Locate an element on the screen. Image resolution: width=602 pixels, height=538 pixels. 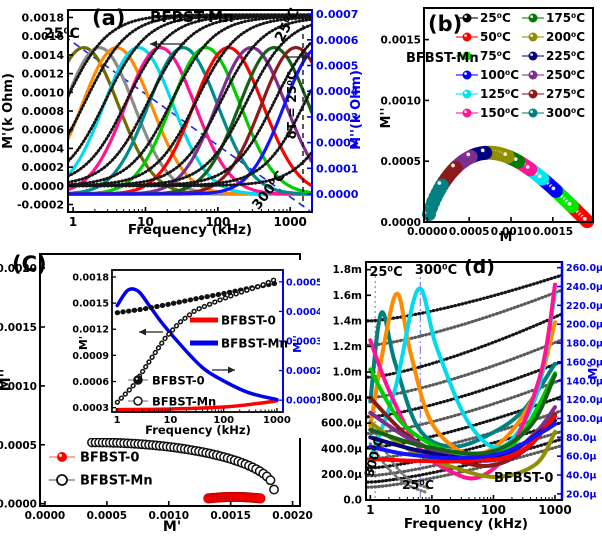
y-tick-label: 0.0005 is located at coordinates (400, 162).